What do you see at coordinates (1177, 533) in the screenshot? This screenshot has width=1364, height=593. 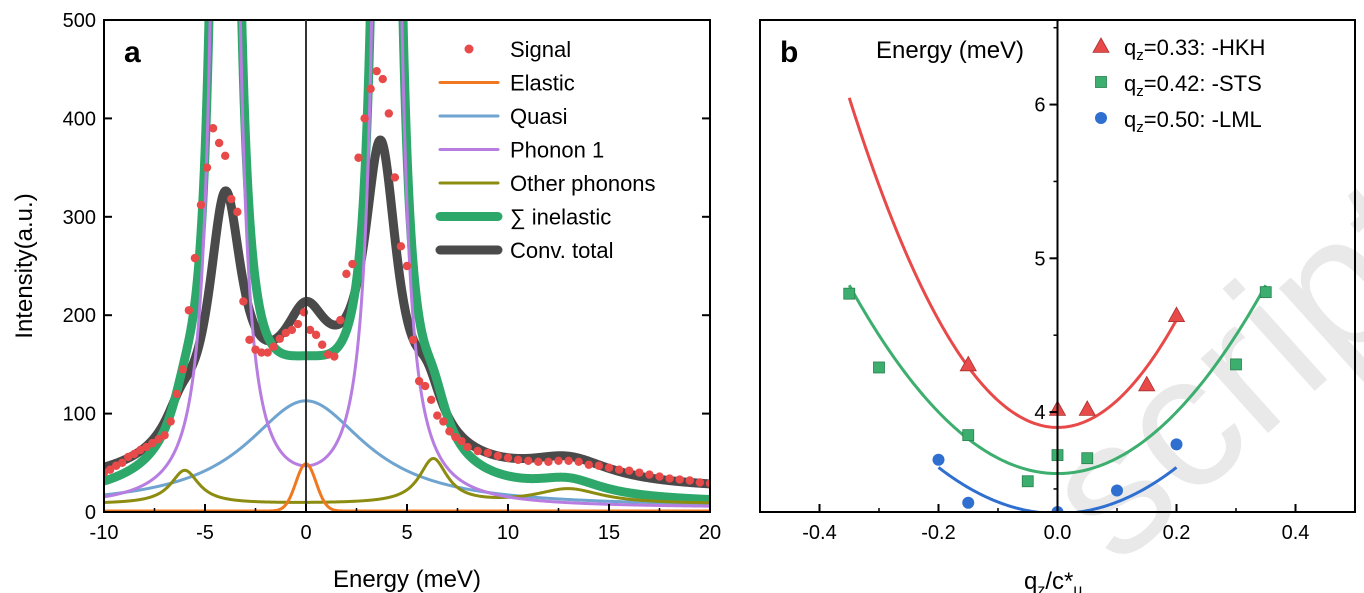 I see `panel-b-x-tick-label: 0.2` at bounding box center [1177, 533].